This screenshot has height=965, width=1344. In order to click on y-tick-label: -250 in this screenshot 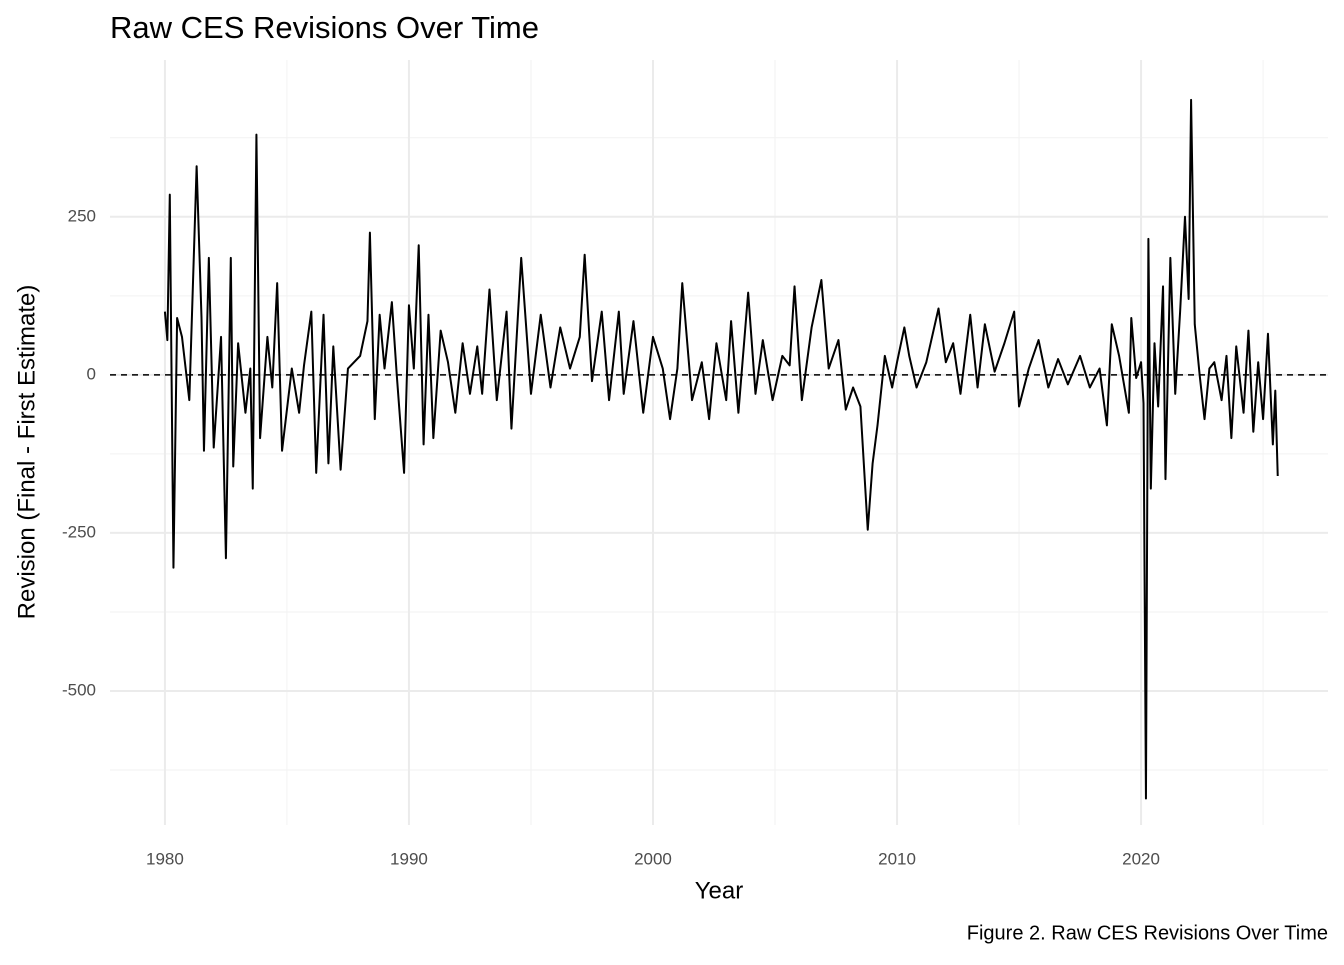, I will do `click(79, 531)`.